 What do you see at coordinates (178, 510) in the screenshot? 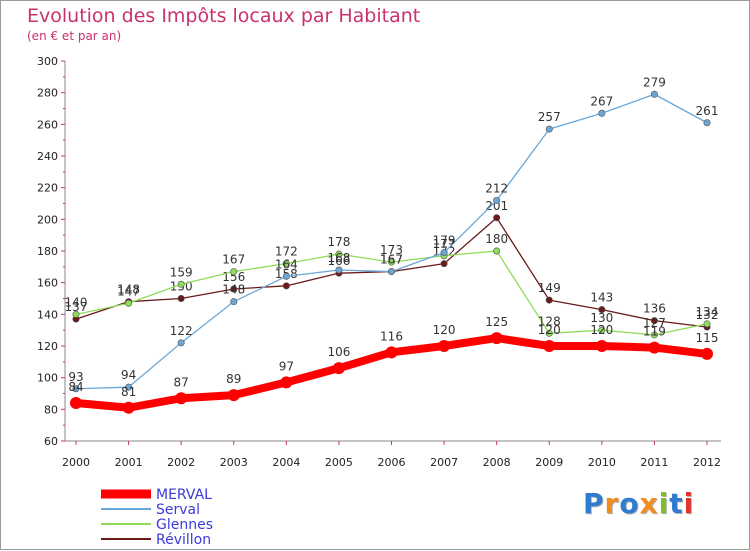
I see `legend-label-serval: Serval` at bounding box center [178, 510].